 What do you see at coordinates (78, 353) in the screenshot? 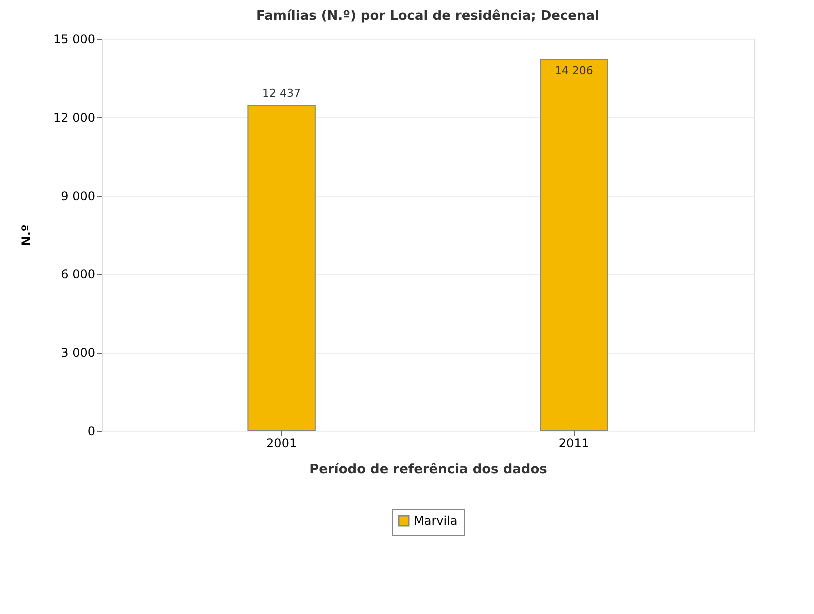
I see `y-tick-label: 3 000` at bounding box center [78, 353].